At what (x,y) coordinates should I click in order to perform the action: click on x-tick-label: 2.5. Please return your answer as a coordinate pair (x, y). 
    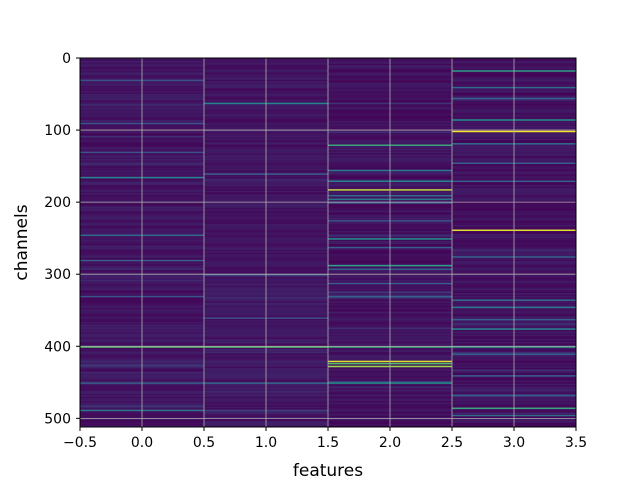
    Looking at the image, I should click on (452, 443).